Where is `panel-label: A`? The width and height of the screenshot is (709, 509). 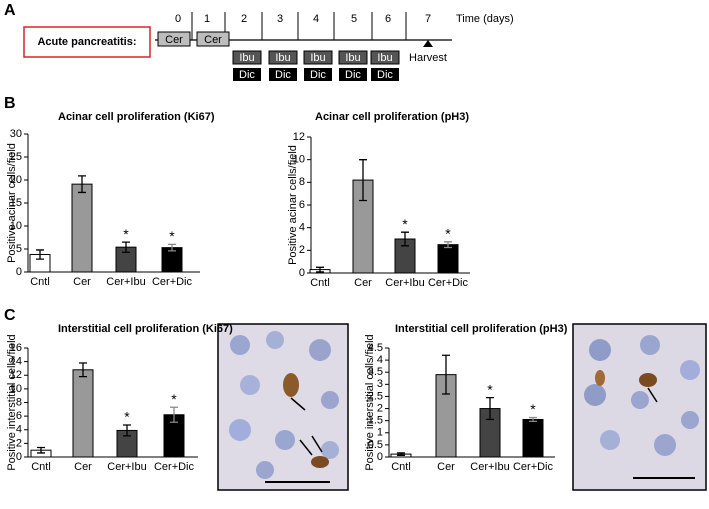
panel-label: A is located at coordinates (10, 10).